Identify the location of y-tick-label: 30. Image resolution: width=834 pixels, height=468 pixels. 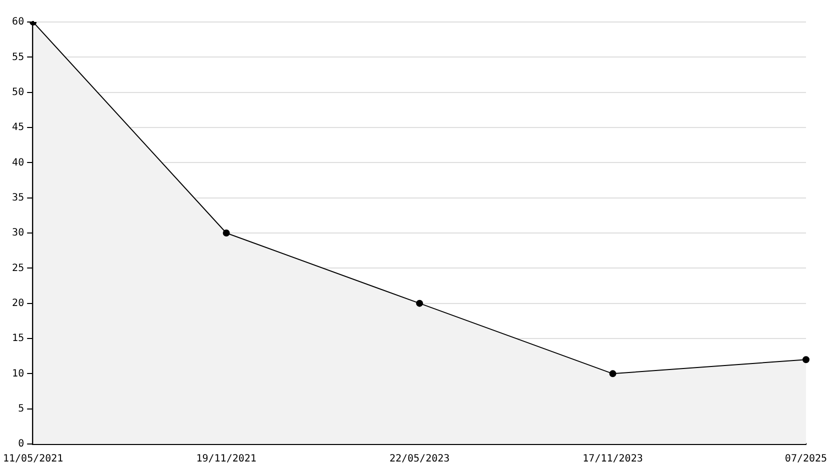
(18, 233).